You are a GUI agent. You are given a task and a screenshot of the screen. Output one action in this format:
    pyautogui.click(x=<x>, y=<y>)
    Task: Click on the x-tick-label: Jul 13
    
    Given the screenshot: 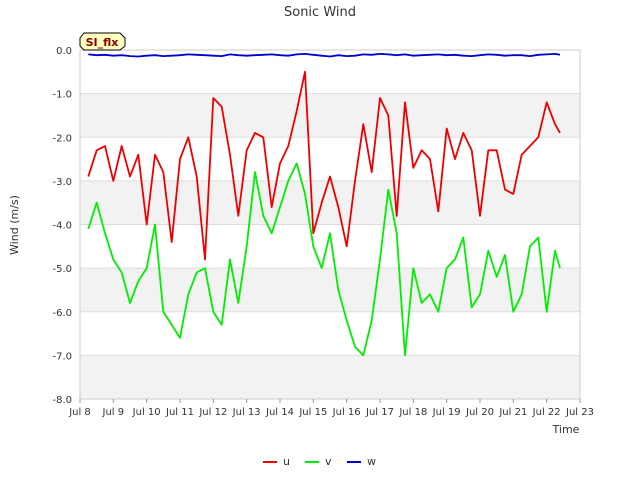 What is the action you would take?
    pyautogui.click(x=246, y=412)
    